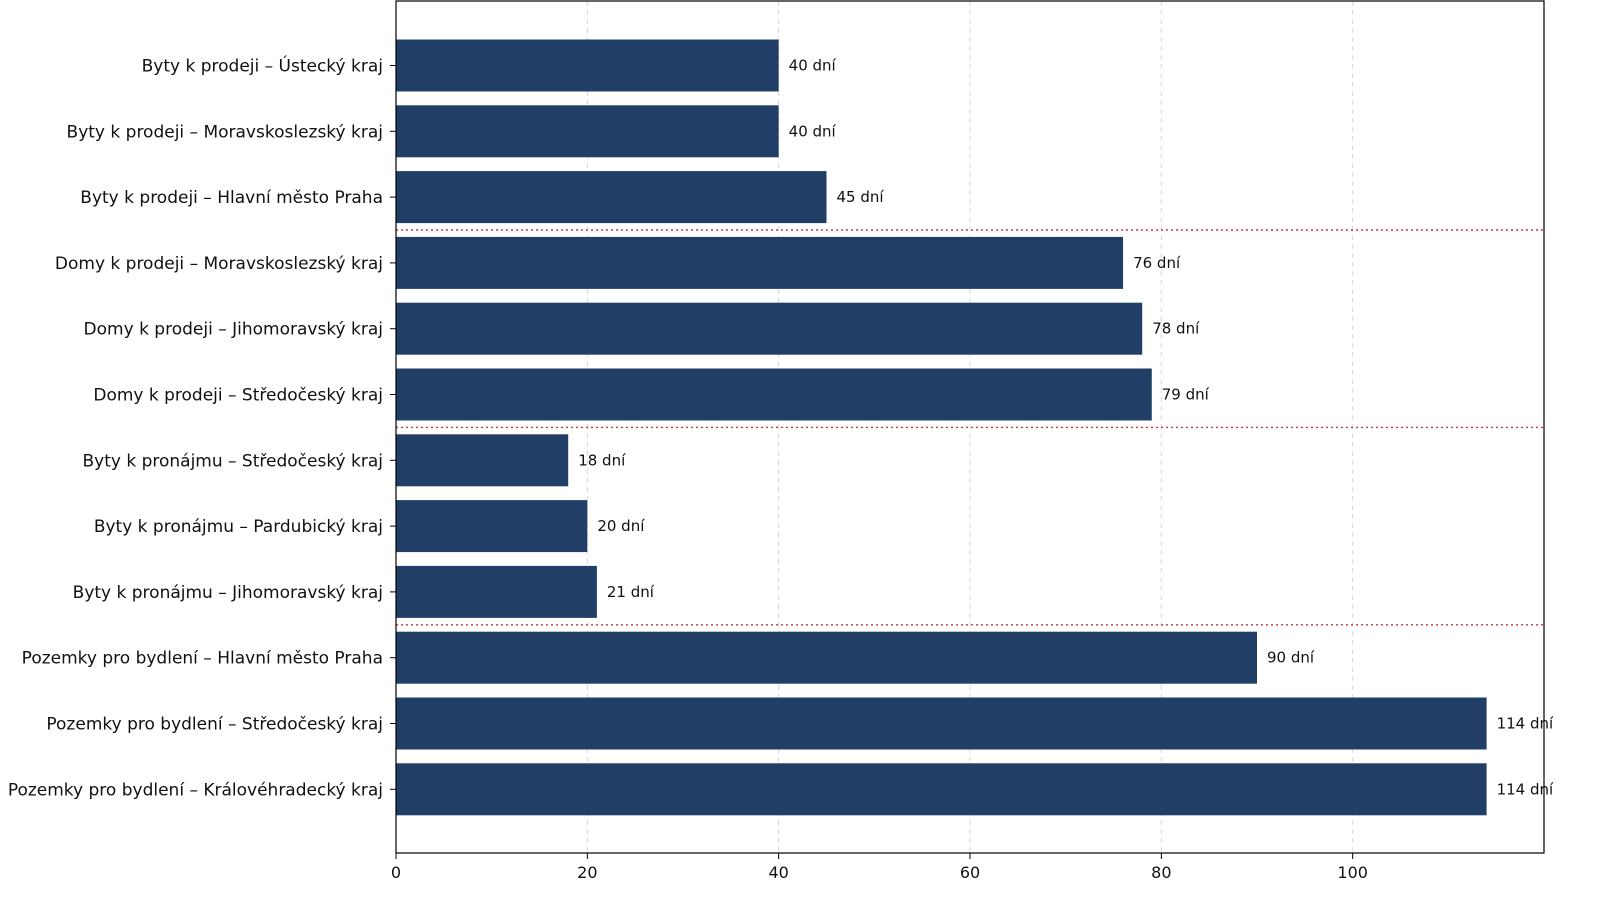 The height and width of the screenshot is (900, 1600). What do you see at coordinates (1161, 872) in the screenshot?
I see `x-tick-label: 80` at bounding box center [1161, 872].